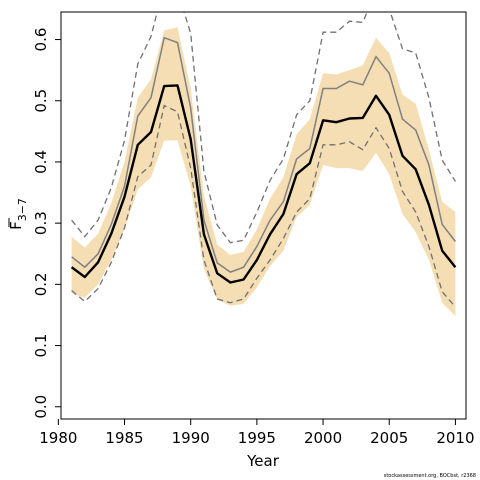 Image resolution: width=480 pixels, height=480 pixels. I want to click on y-tick-label: 0.5, so click(41, 101).